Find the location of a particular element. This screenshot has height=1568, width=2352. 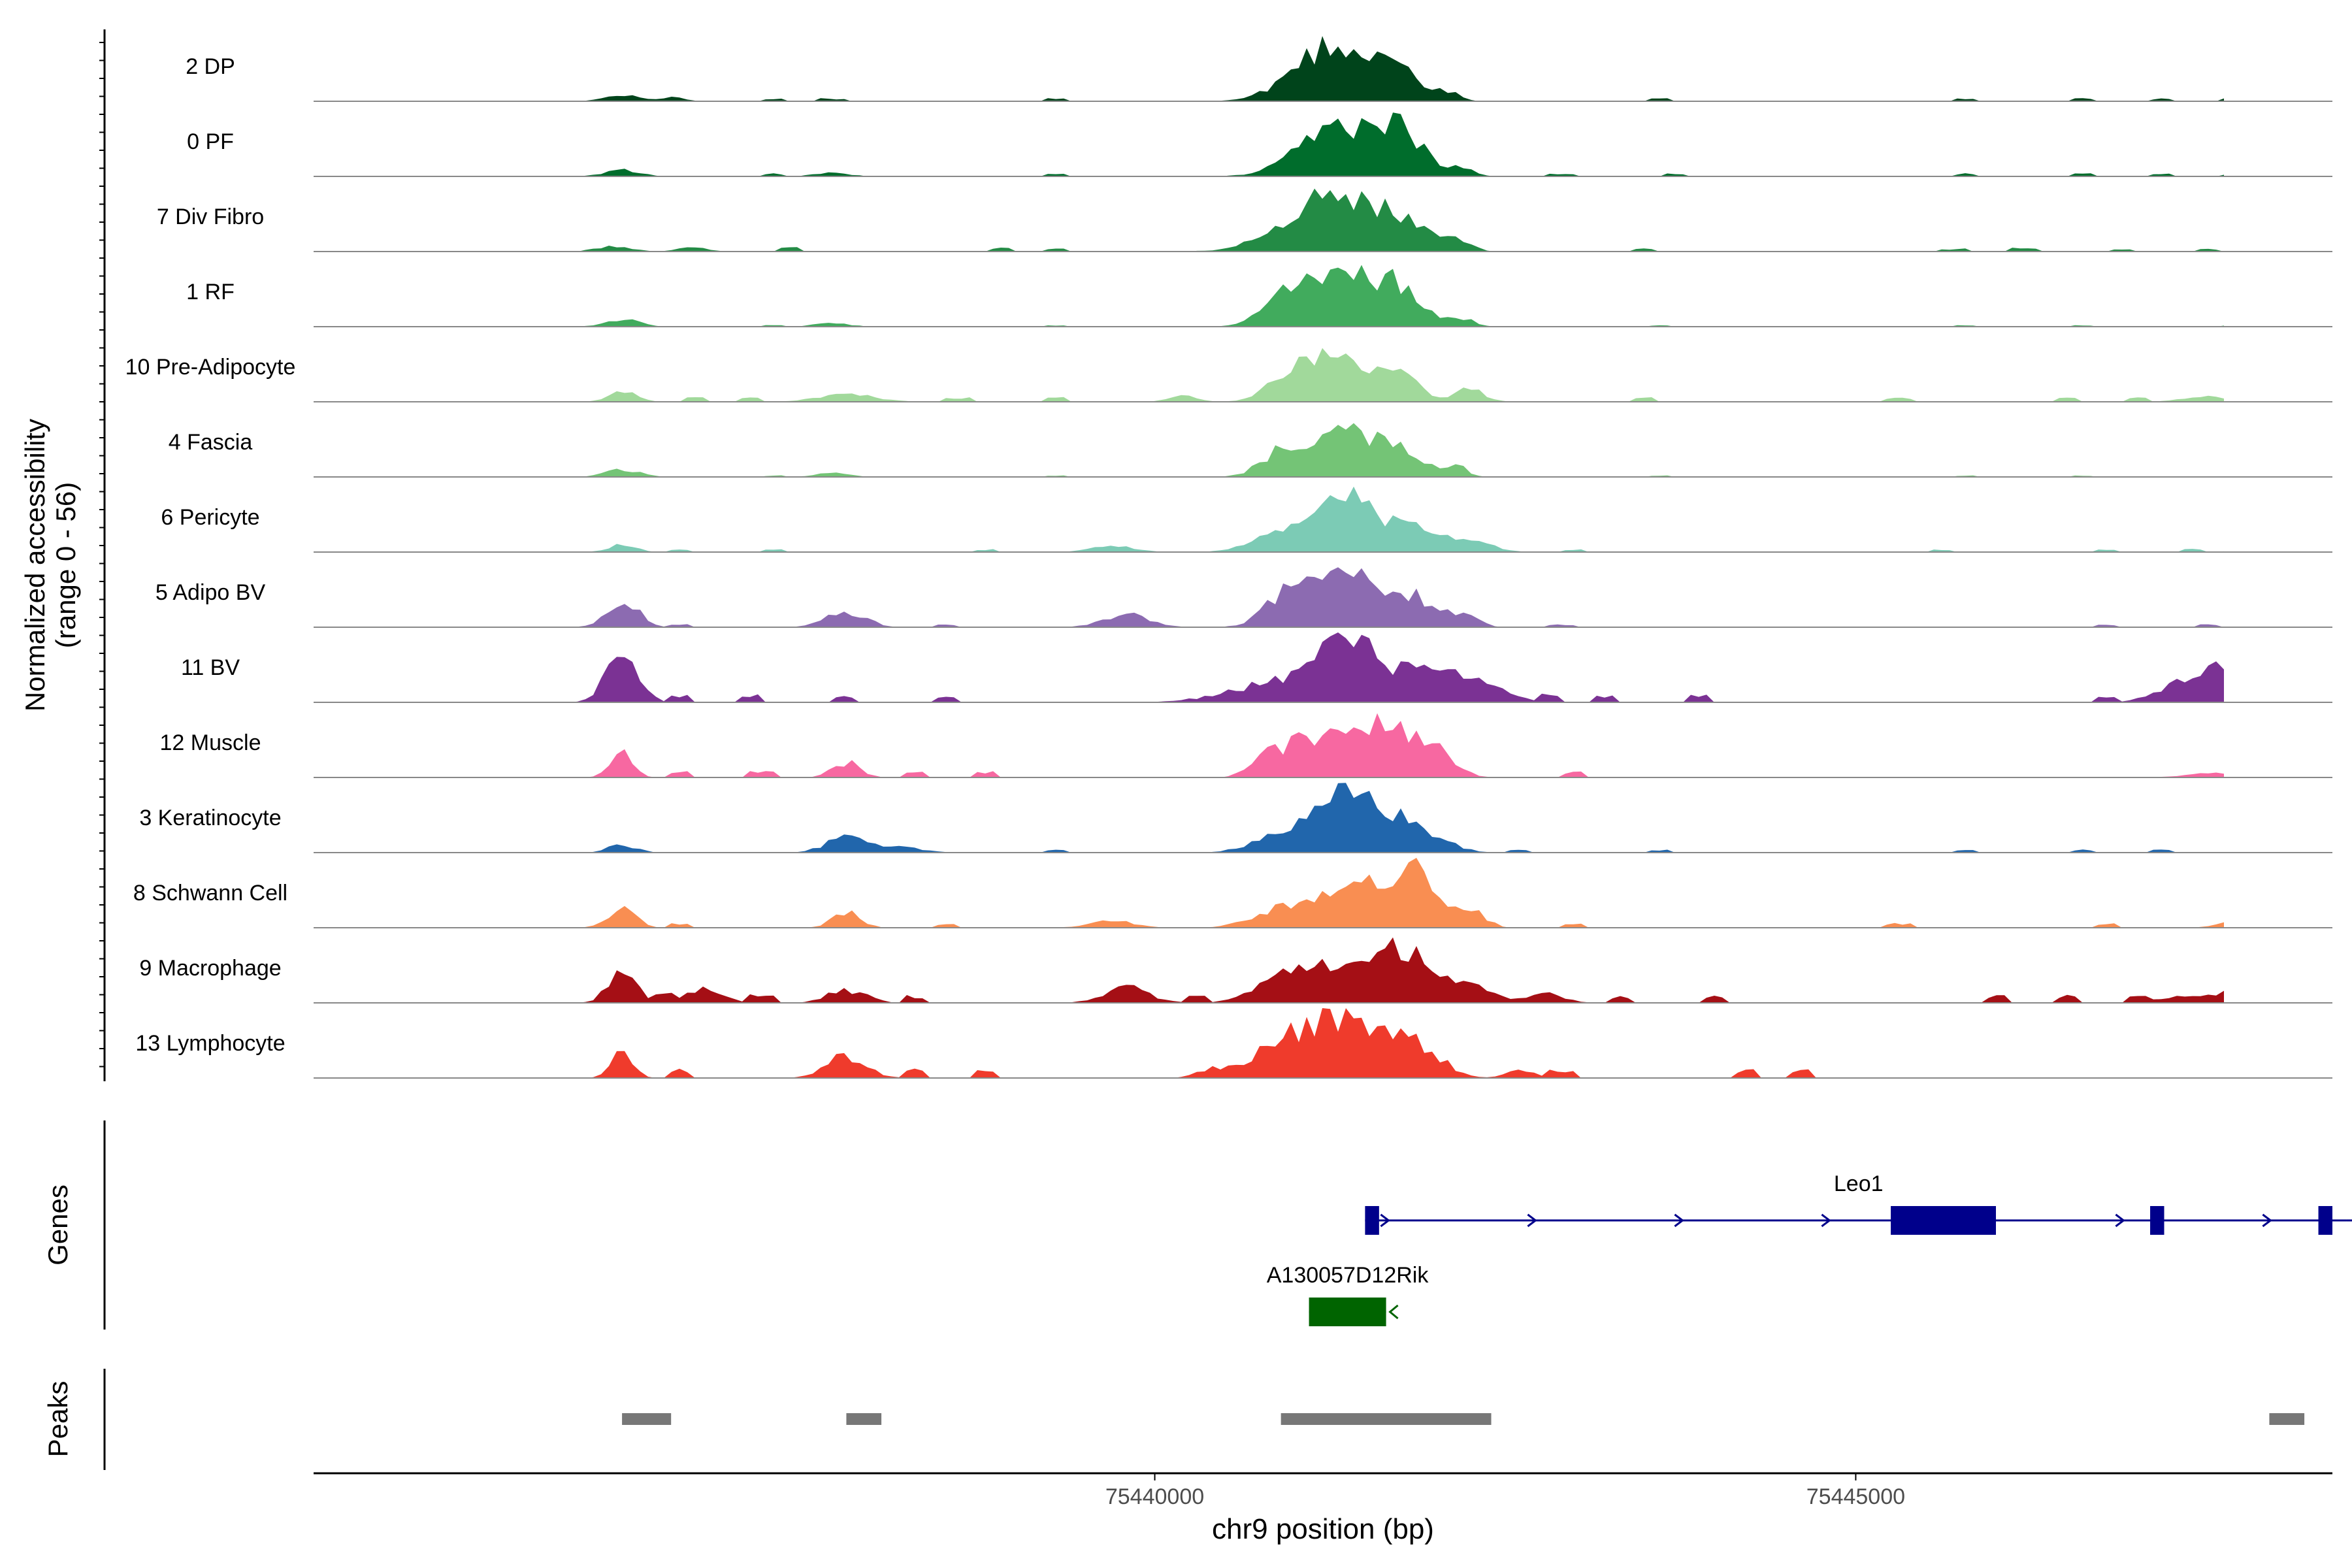

track: 9 Macrophage is located at coordinates (1235, 970).